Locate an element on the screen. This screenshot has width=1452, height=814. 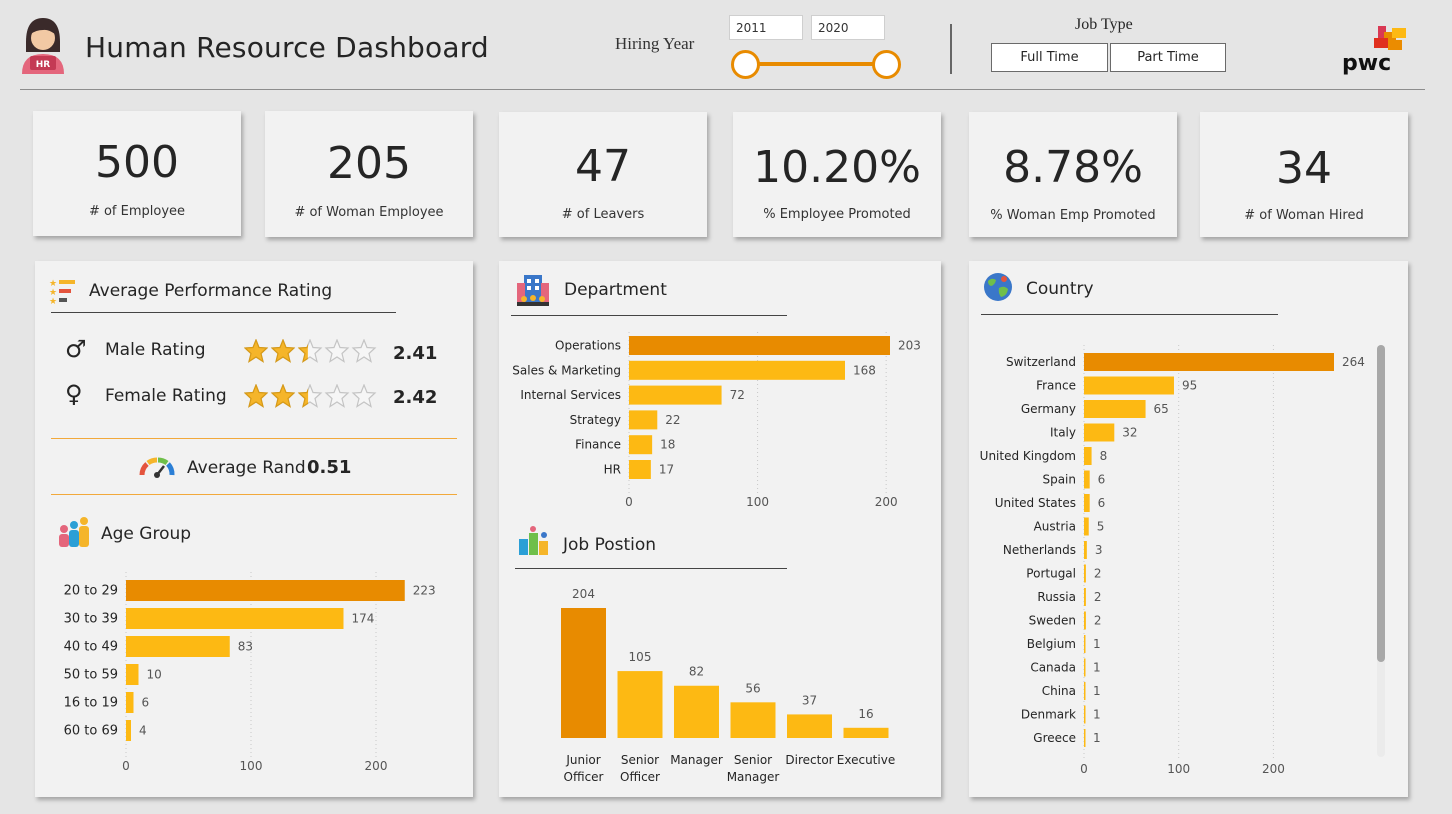
data-label: 32 is located at coordinates (1129, 433).